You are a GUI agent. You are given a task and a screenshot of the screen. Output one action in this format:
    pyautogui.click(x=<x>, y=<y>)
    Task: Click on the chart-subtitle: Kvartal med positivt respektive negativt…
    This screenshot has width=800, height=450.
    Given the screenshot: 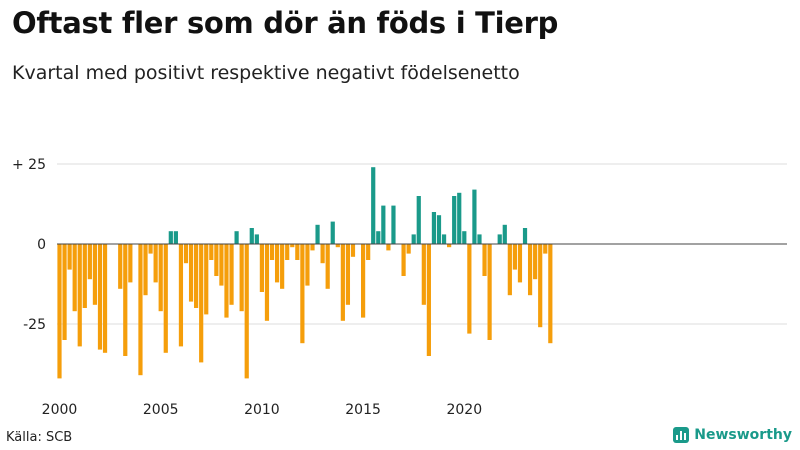 What is the action you would take?
    pyautogui.click(x=266, y=73)
    